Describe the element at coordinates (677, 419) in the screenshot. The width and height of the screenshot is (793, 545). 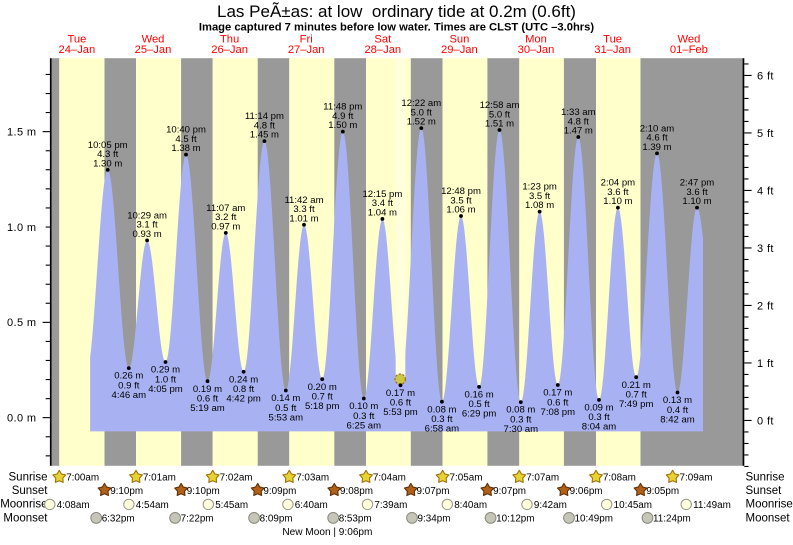
I see `svg-text: 8:42 am` at that location.